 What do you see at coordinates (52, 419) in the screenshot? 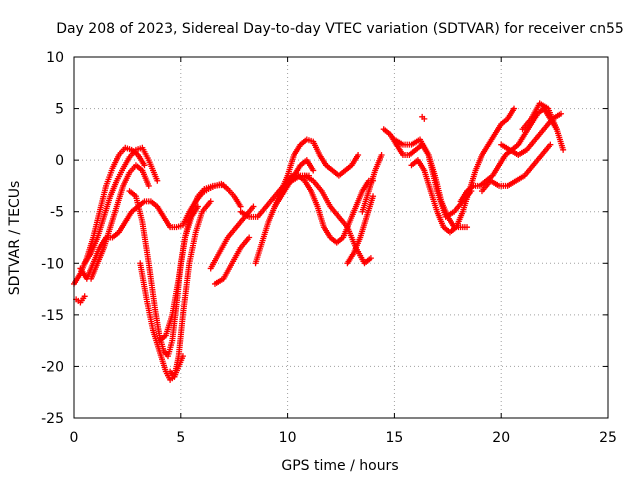
I see `y-tick-label: -25` at bounding box center [52, 419].